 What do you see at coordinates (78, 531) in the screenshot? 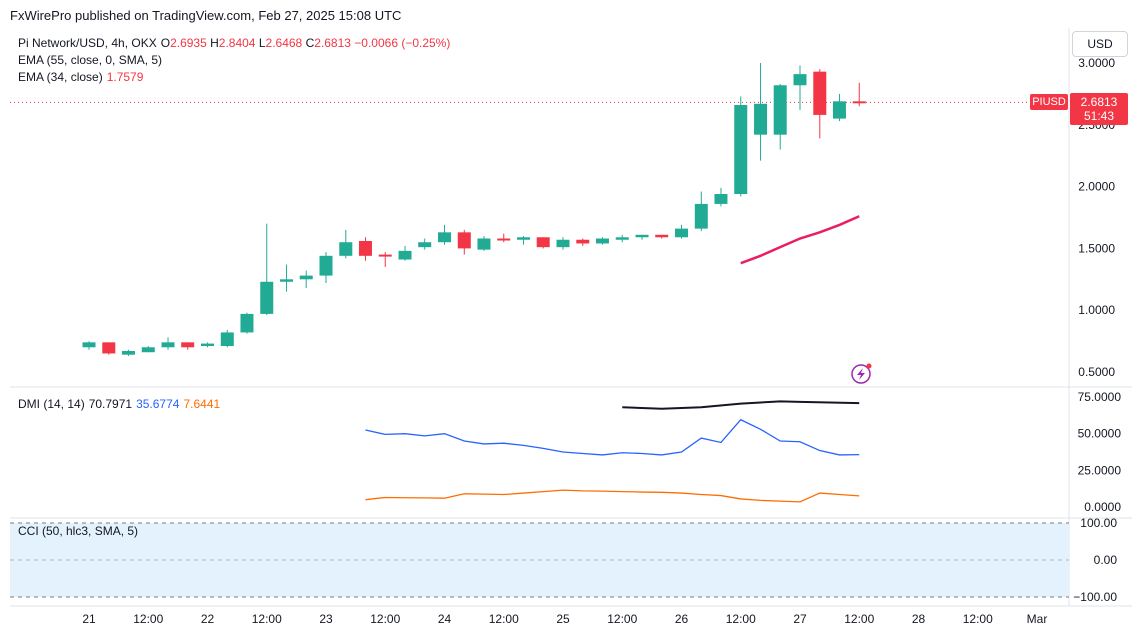
I see `cci-legend: CCI (50, hlc3, SMA, 5)` at bounding box center [78, 531].